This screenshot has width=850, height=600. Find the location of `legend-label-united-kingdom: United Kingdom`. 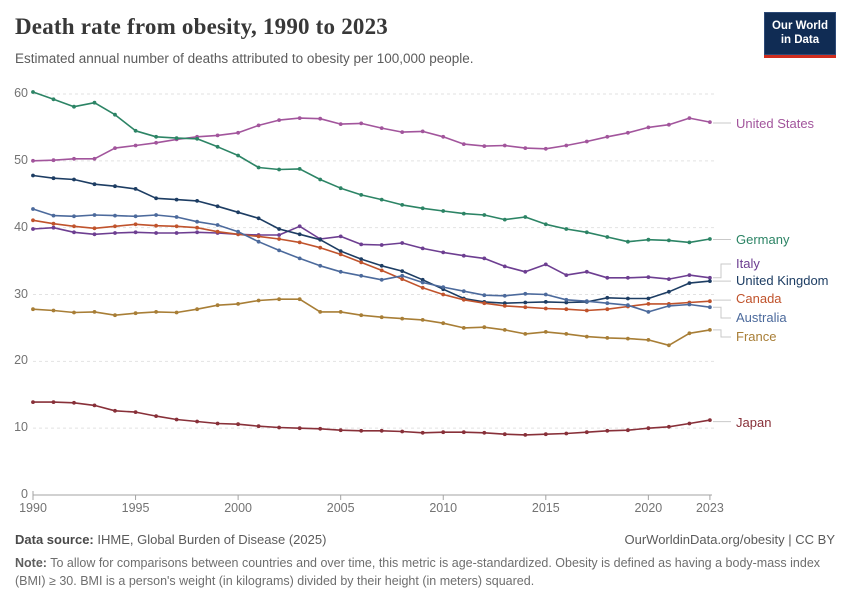

legend-label-united-kingdom: United Kingdom is located at coordinates (782, 280).